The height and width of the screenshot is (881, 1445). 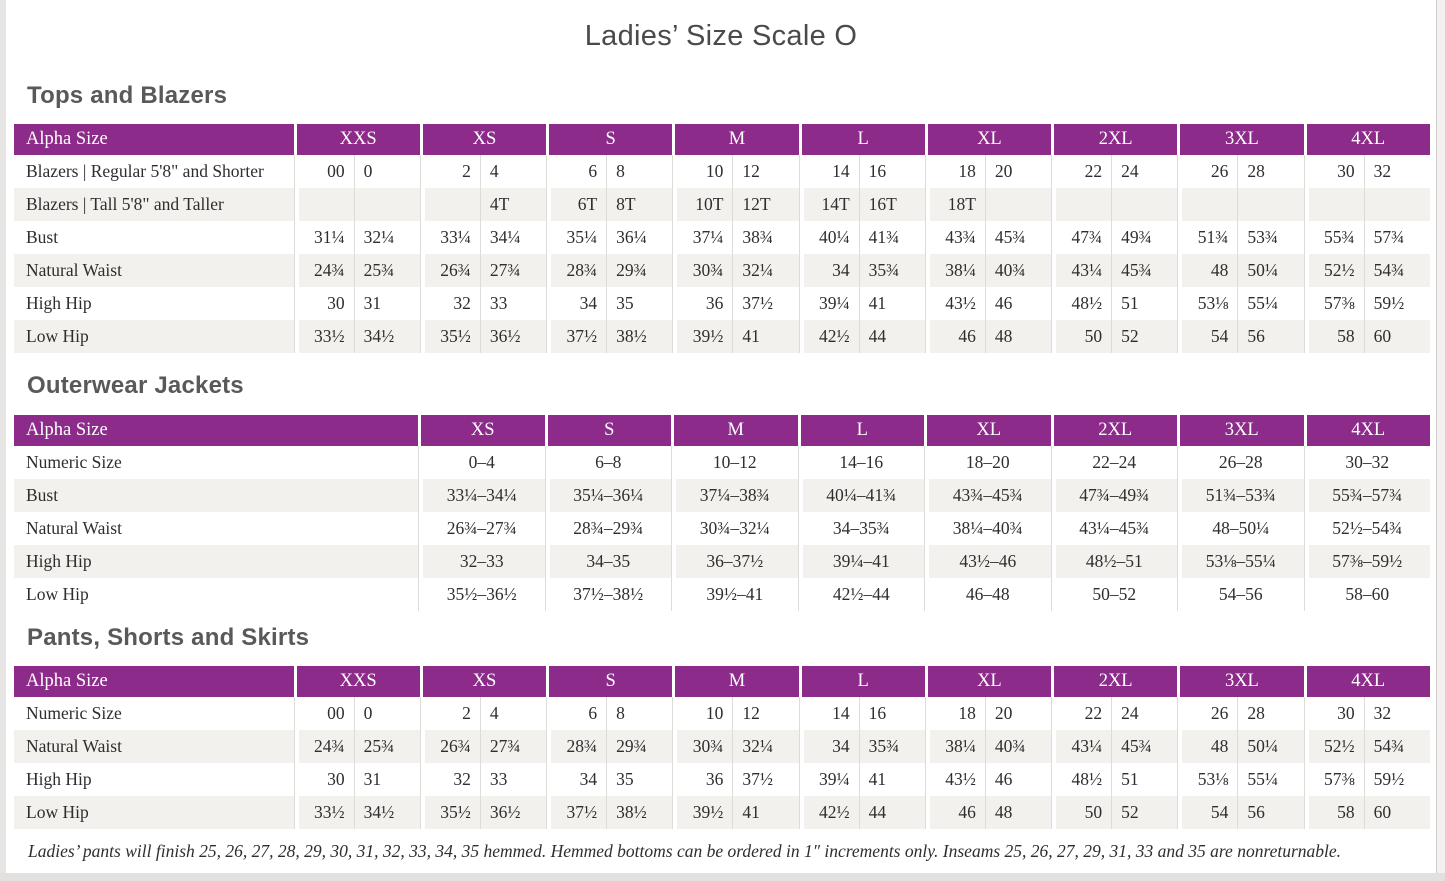 I want to click on size-value-cell: 40¾, so click(x=1018, y=746).